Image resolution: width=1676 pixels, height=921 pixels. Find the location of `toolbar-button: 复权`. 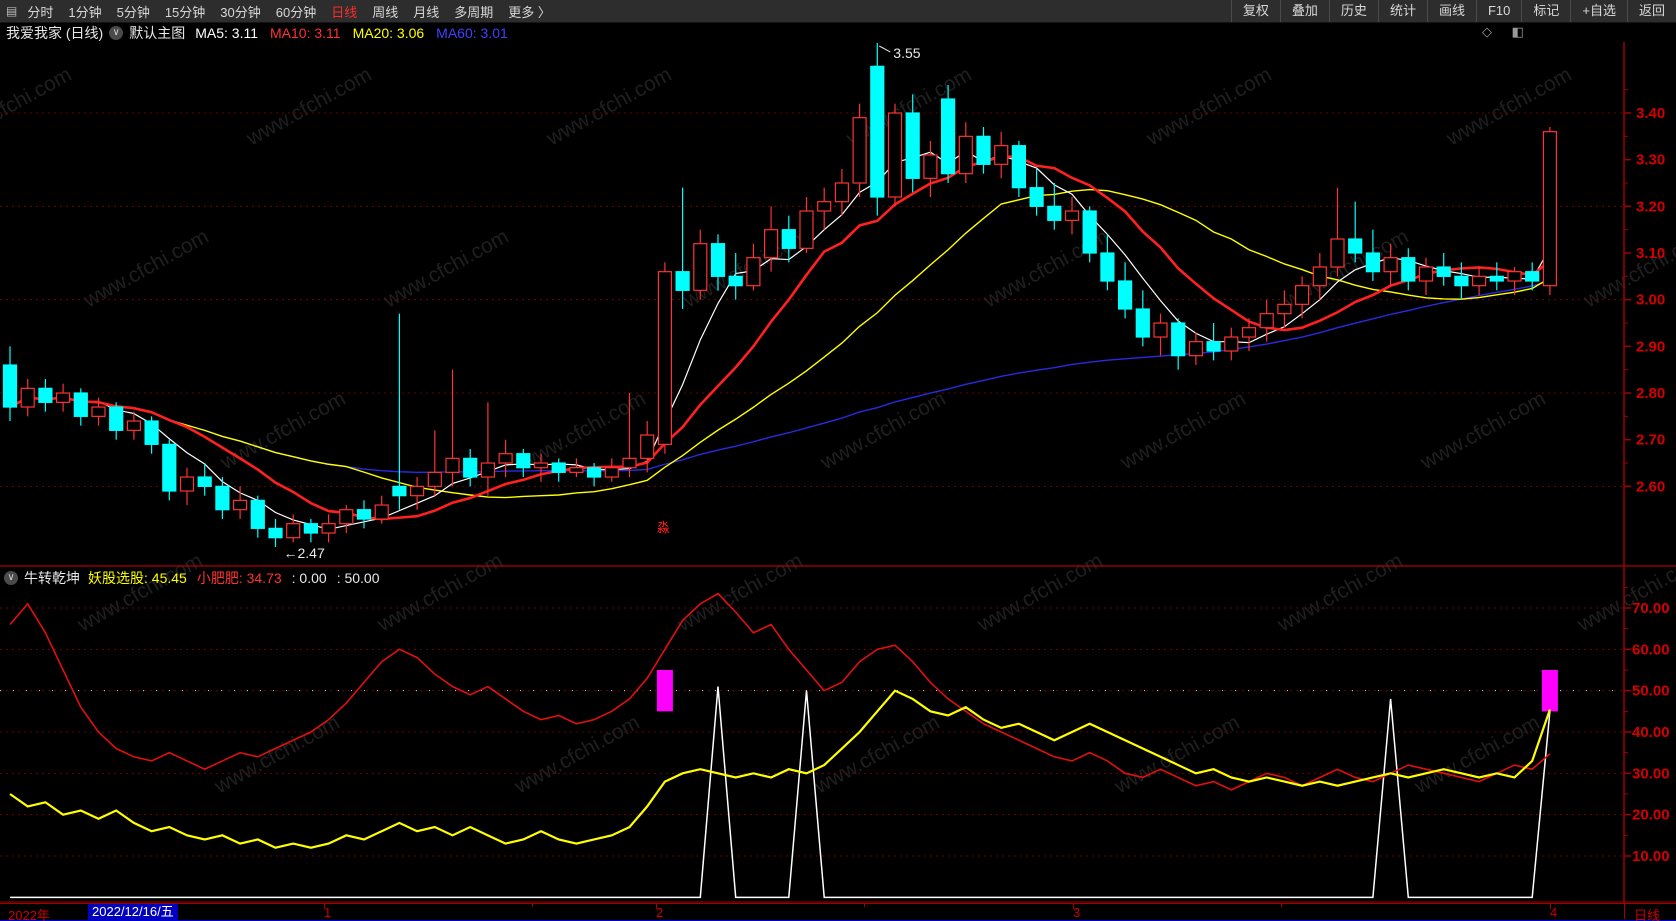

toolbar-button: 复权 is located at coordinates (1255, 11).